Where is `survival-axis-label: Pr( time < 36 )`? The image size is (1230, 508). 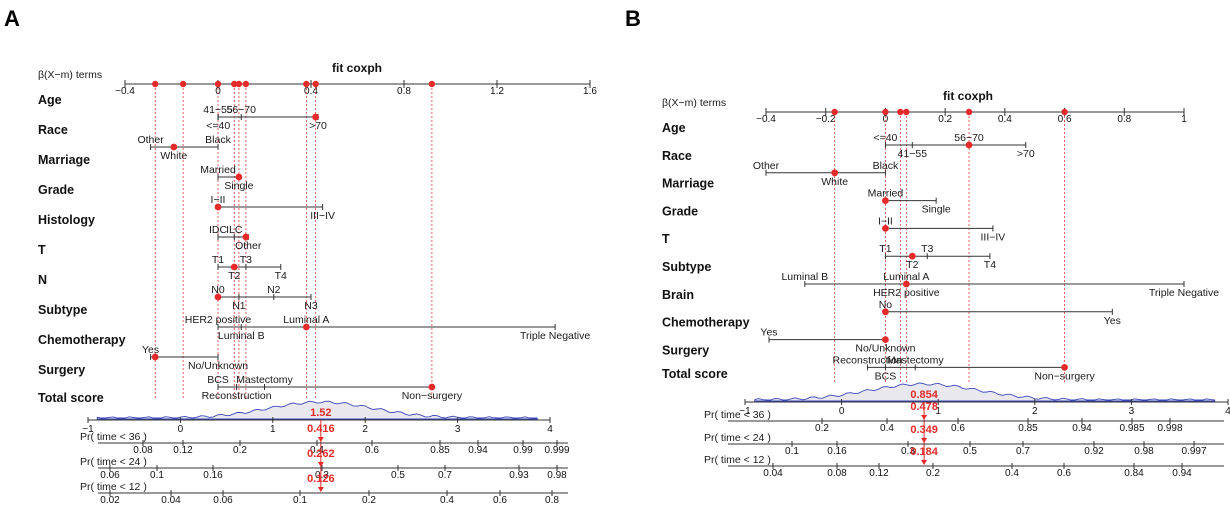
survival-axis-label: Pr( time < 36 ) is located at coordinates (737, 415).